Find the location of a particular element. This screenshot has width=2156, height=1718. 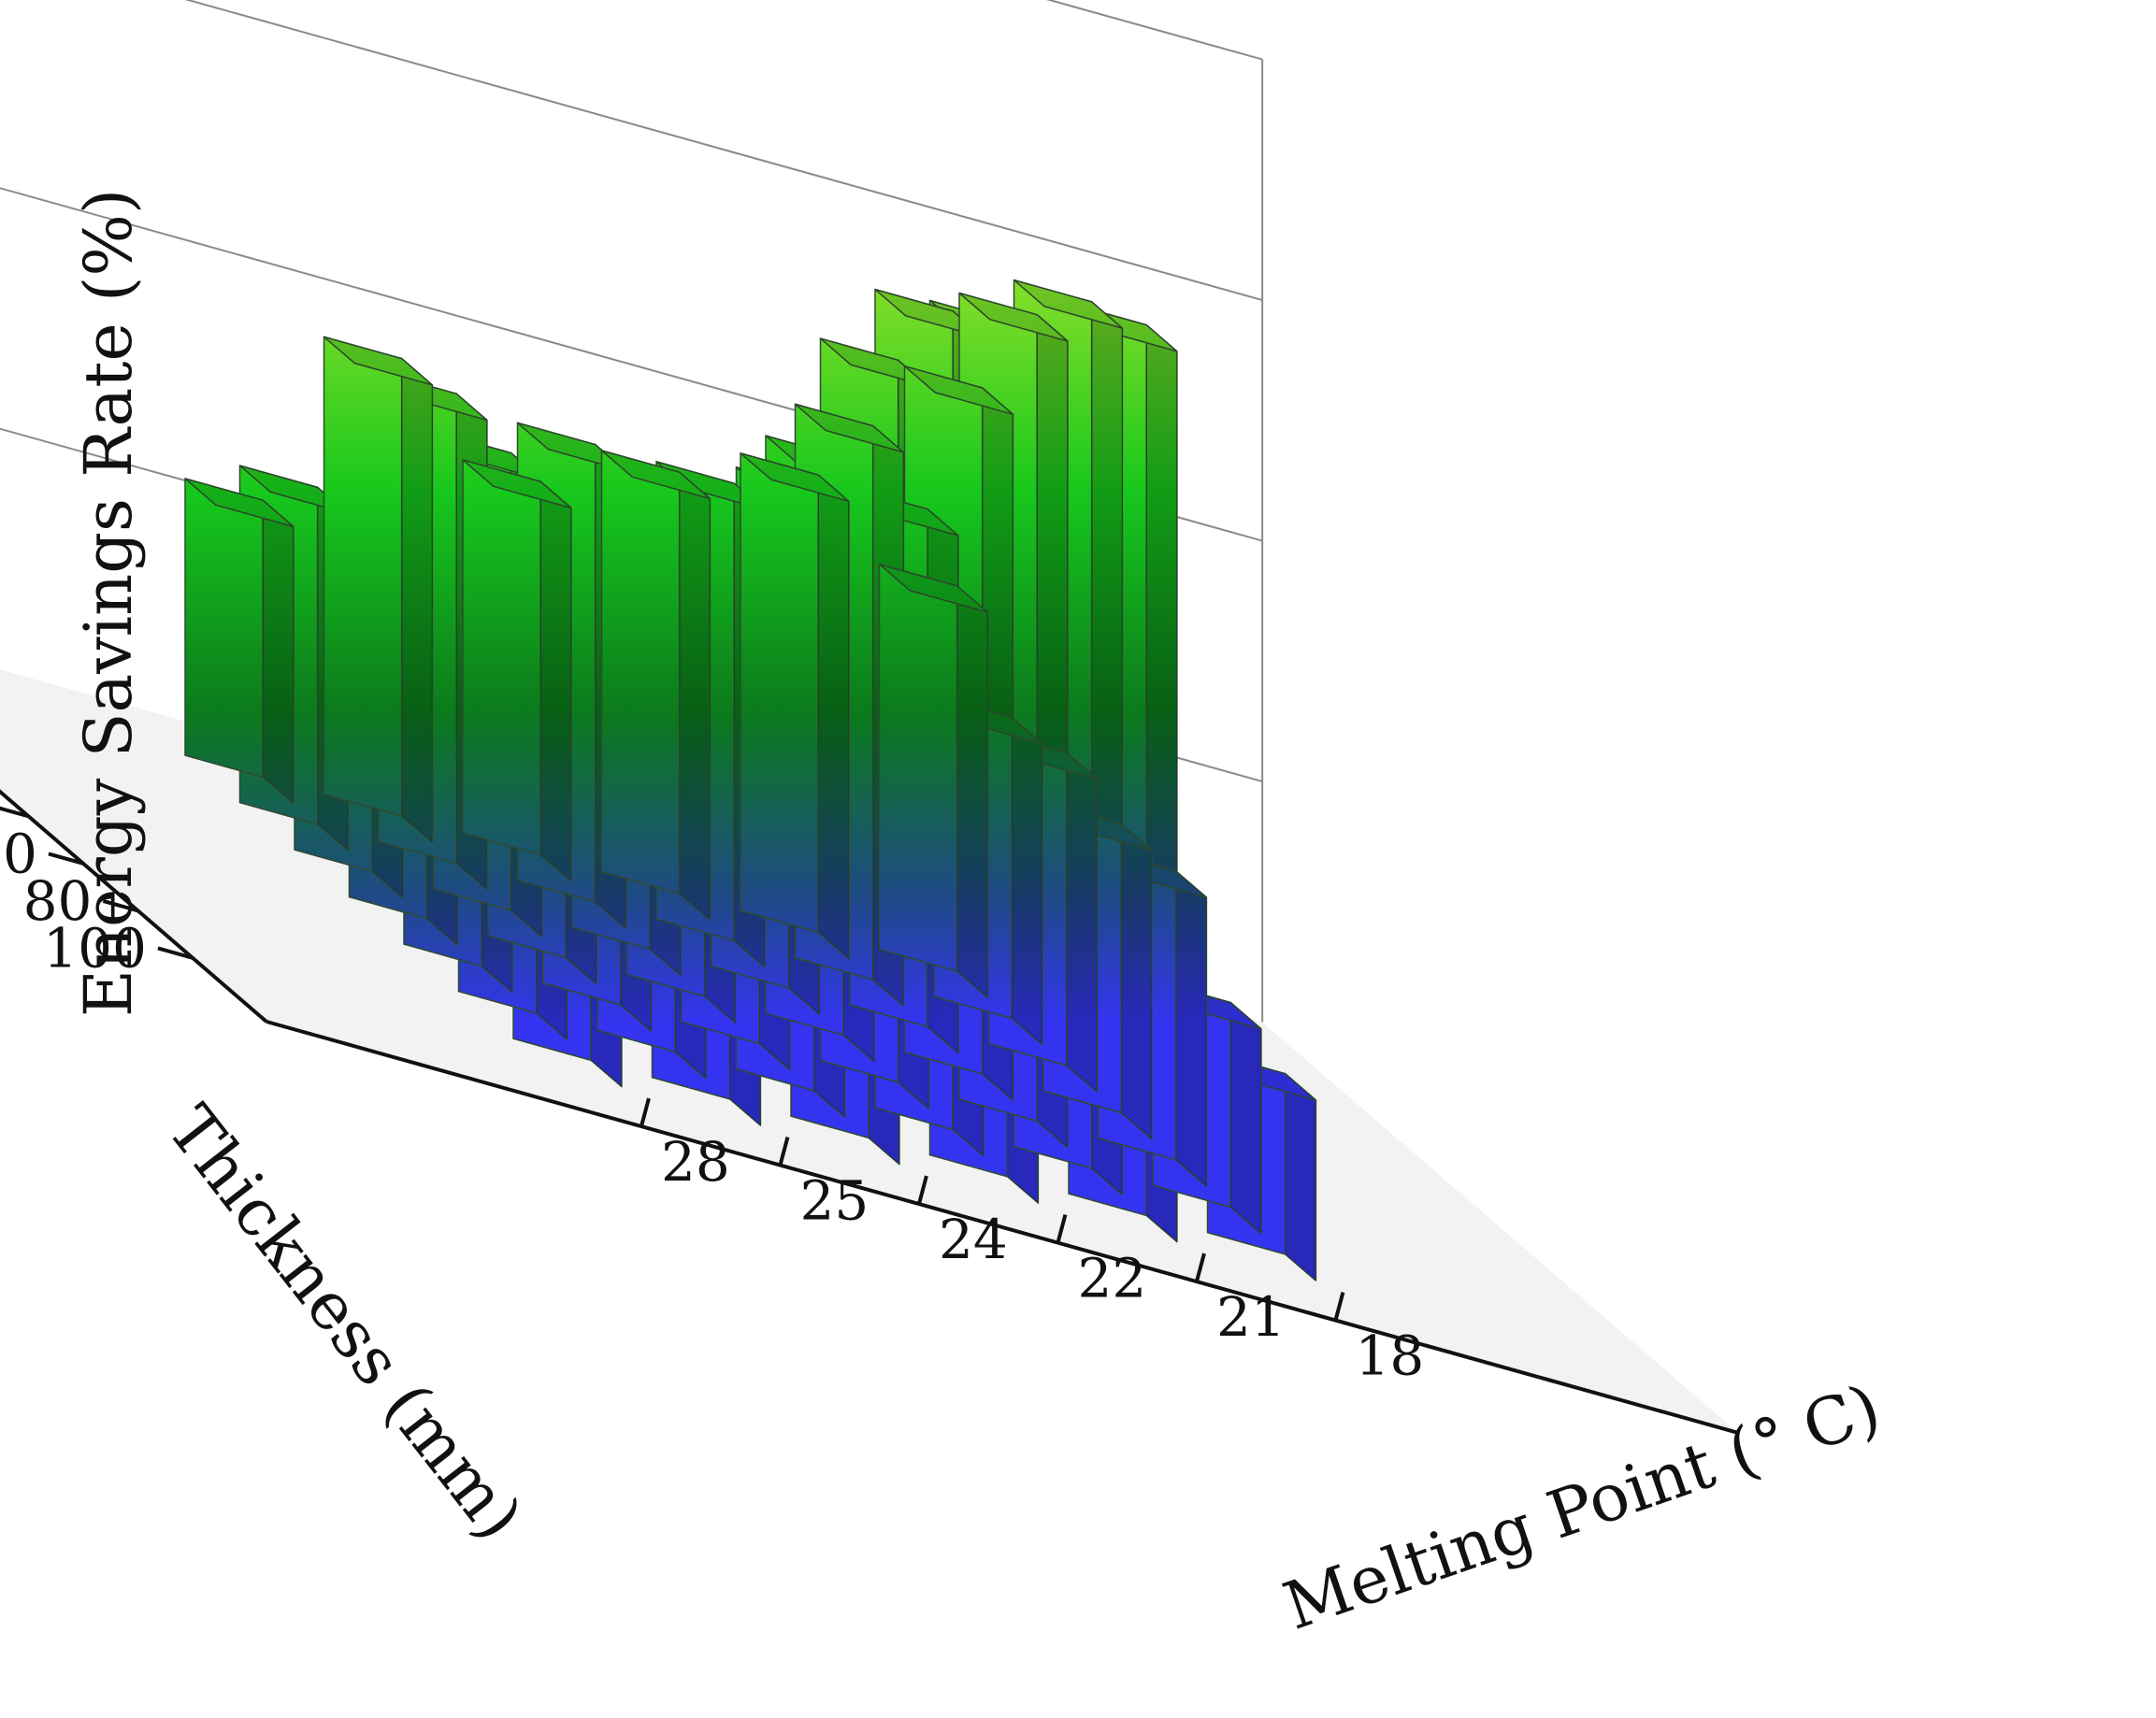

bar-21C-5mm is located at coordinates (795, 706).